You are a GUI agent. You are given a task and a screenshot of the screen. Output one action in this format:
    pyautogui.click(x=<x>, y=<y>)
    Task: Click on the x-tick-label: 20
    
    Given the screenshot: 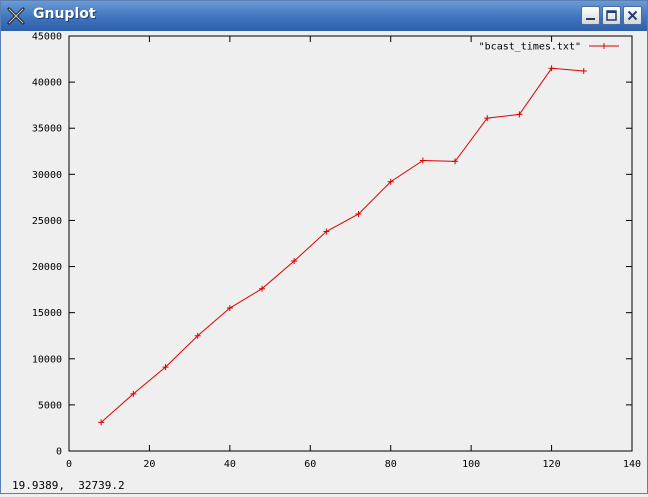 What is the action you would take?
    pyautogui.click(x=149, y=464)
    